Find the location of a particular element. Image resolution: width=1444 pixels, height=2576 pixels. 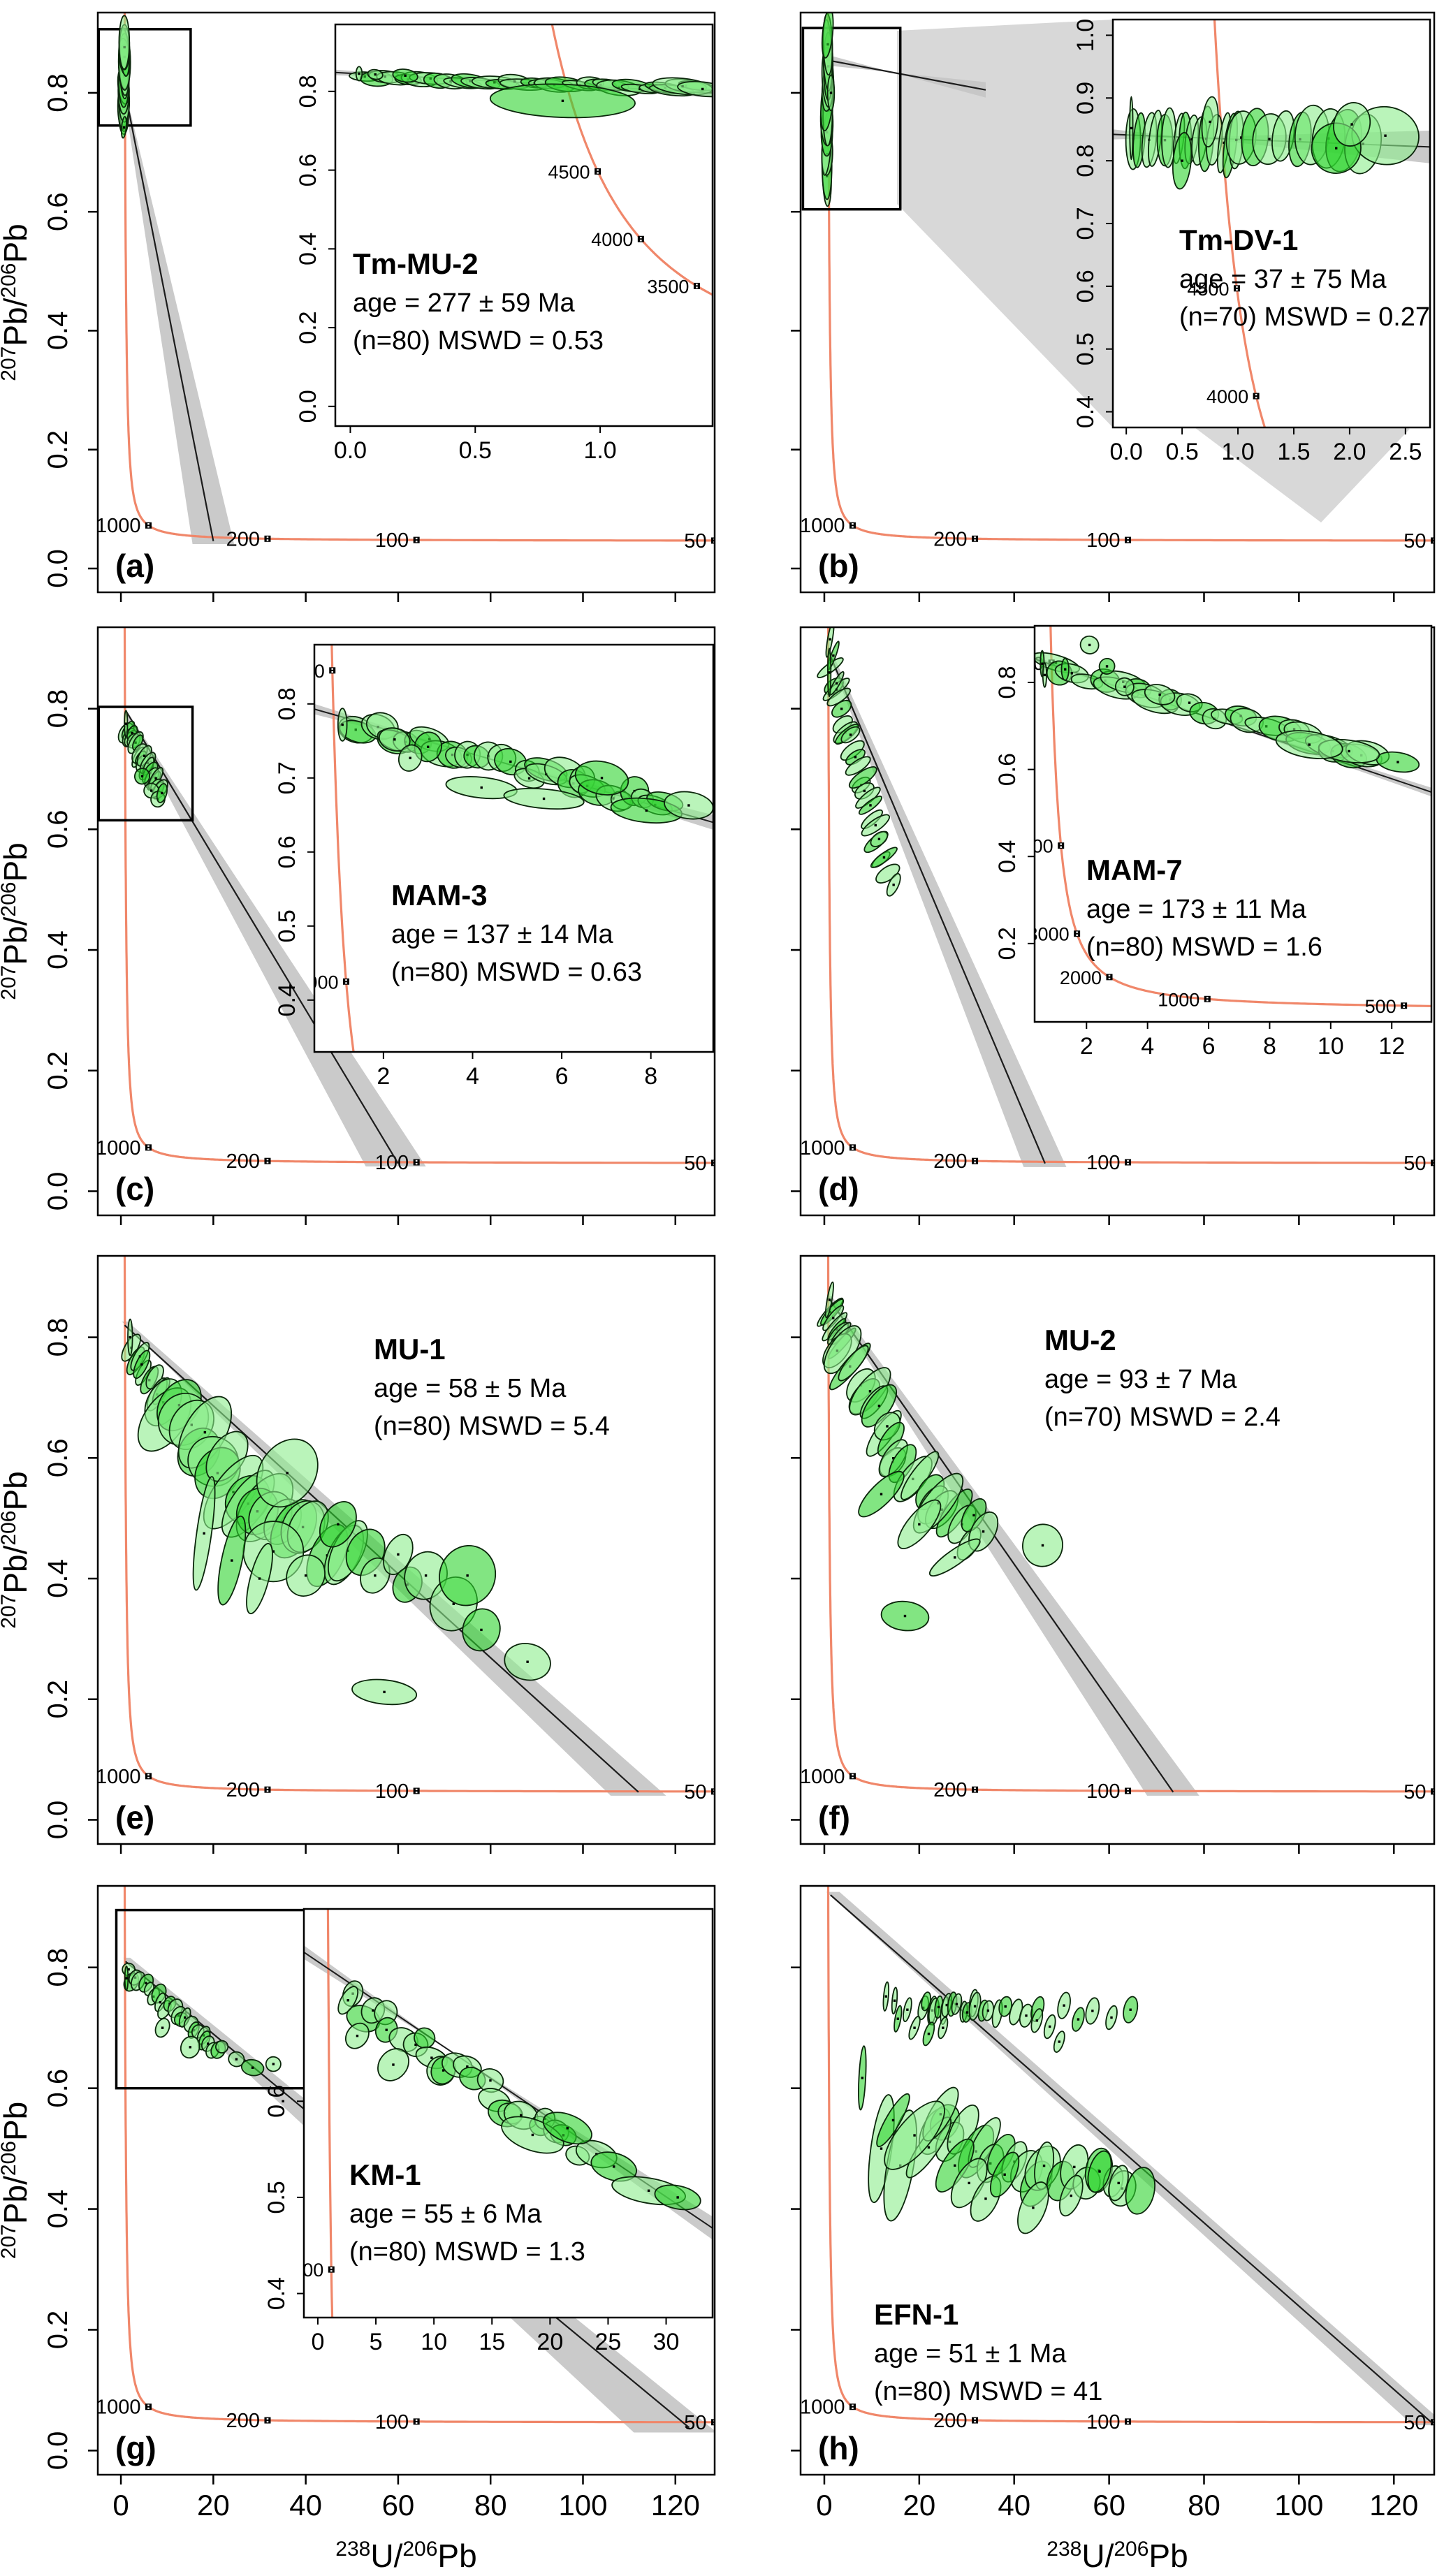

x-tick-label: 120 is located at coordinates (675, 2505).